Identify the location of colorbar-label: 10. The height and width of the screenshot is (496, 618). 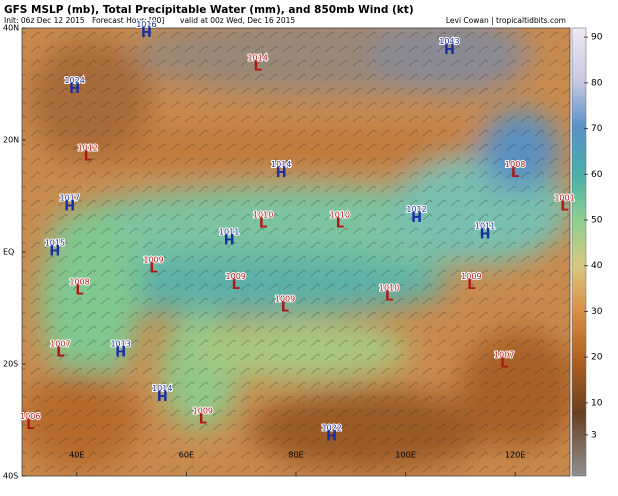
(597, 403).